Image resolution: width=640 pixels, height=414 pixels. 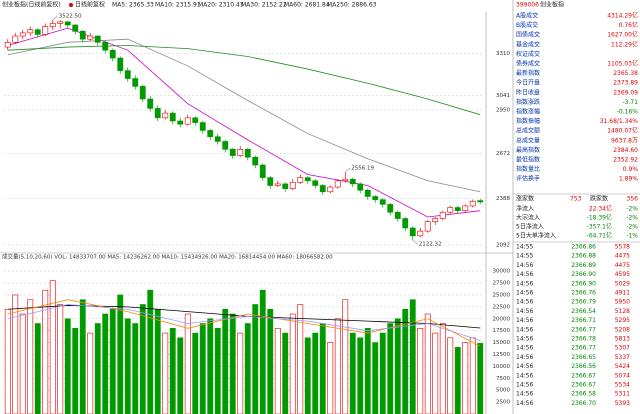 What do you see at coordinates (244, 322) in the screenshot?
I see `volume-ma-line` at bounding box center [244, 322].